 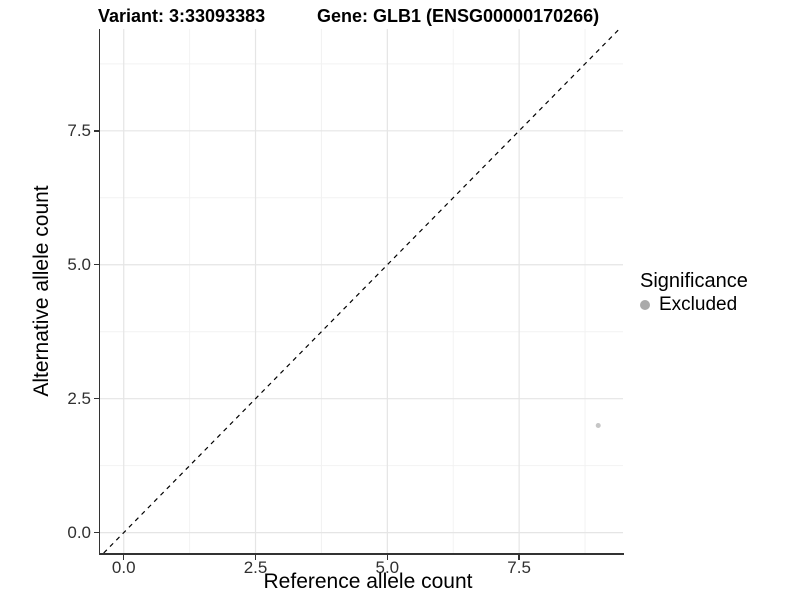 I want to click on x-tick-label: 2.5, so click(x=255, y=567).